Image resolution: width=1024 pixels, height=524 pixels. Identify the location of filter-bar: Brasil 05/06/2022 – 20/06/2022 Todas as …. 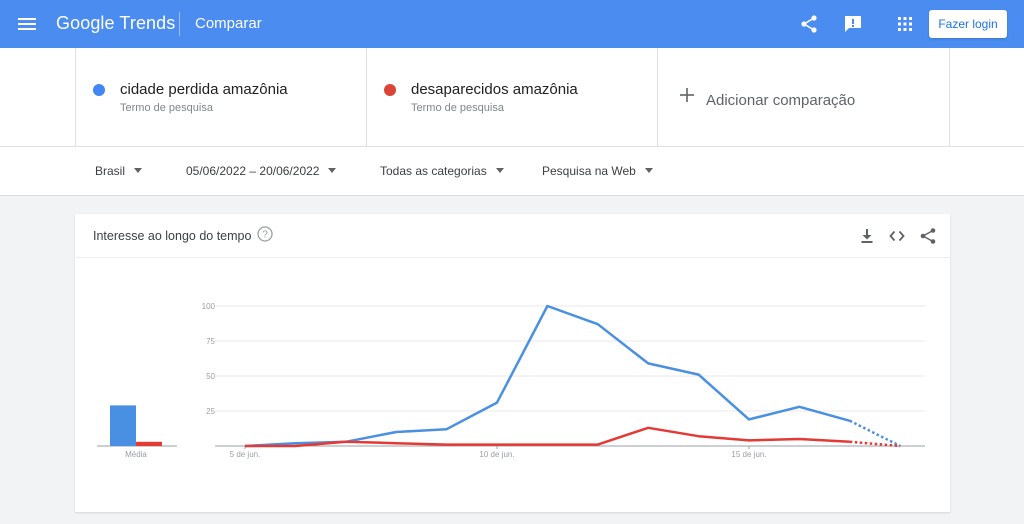
(512, 171).